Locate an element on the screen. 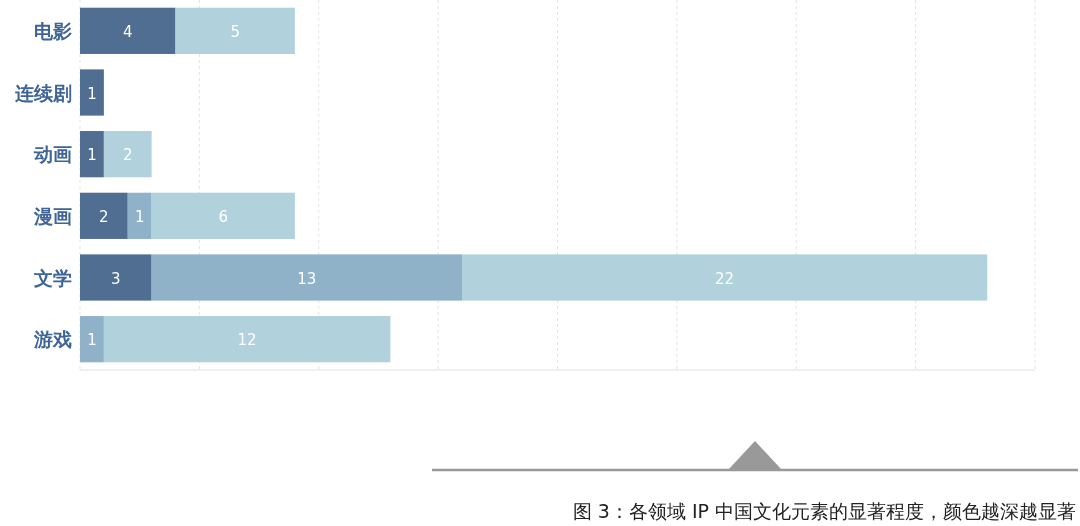 Image resolution: width=1080 pixels, height=526 pixels. y-tick-label: 文学 is located at coordinates (52, 277).